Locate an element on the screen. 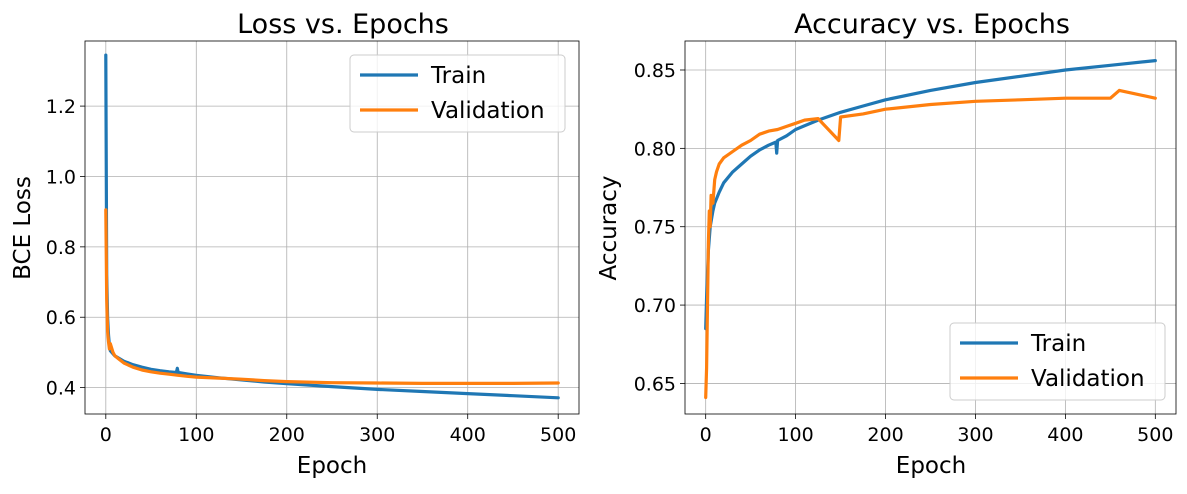 The image size is (1187, 494). loss-legend-train-label: Train is located at coordinates (458, 76).